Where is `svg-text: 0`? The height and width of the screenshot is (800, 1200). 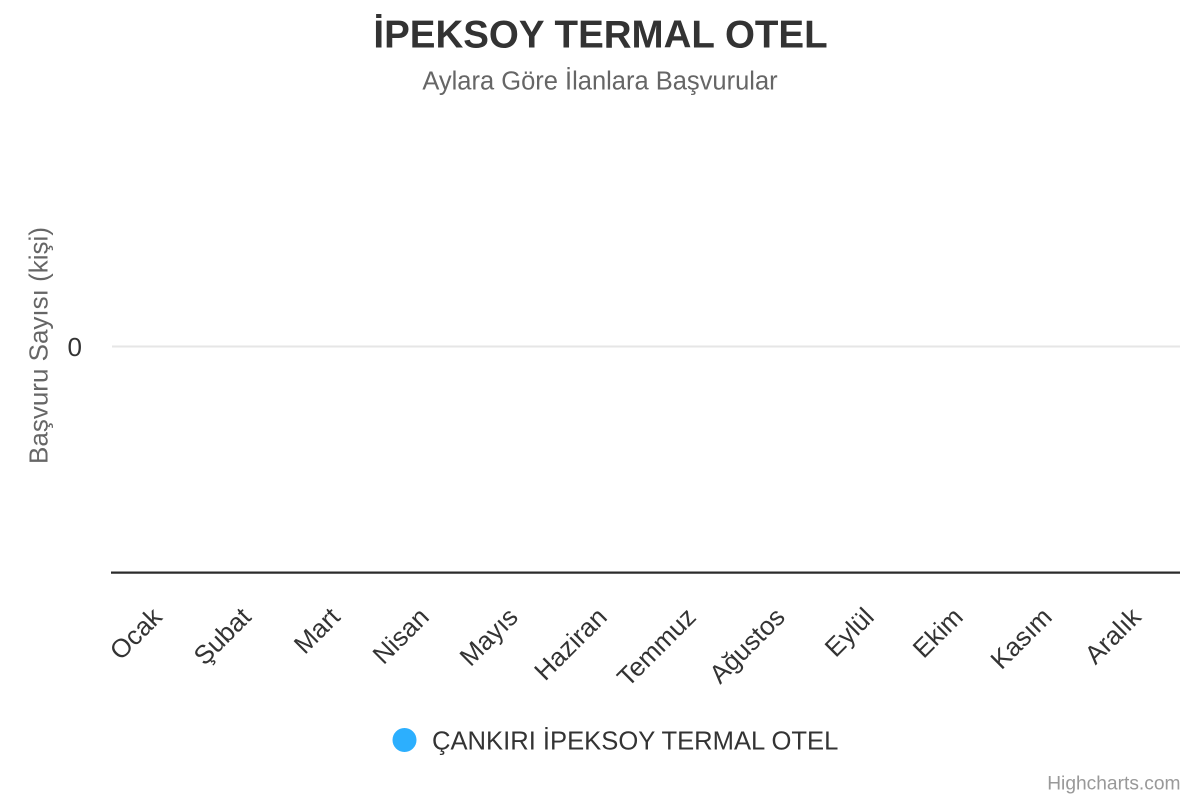
svg-text: 0 is located at coordinates (75, 347).